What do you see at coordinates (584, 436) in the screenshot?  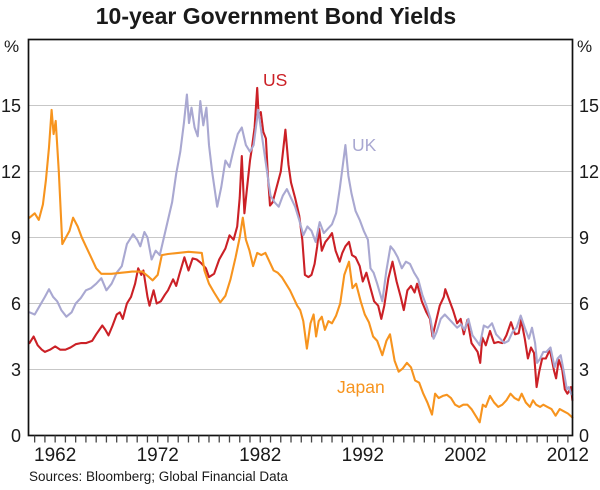 I see `y-axis-tick-label-right: 0` at bounding box center [584, 436].